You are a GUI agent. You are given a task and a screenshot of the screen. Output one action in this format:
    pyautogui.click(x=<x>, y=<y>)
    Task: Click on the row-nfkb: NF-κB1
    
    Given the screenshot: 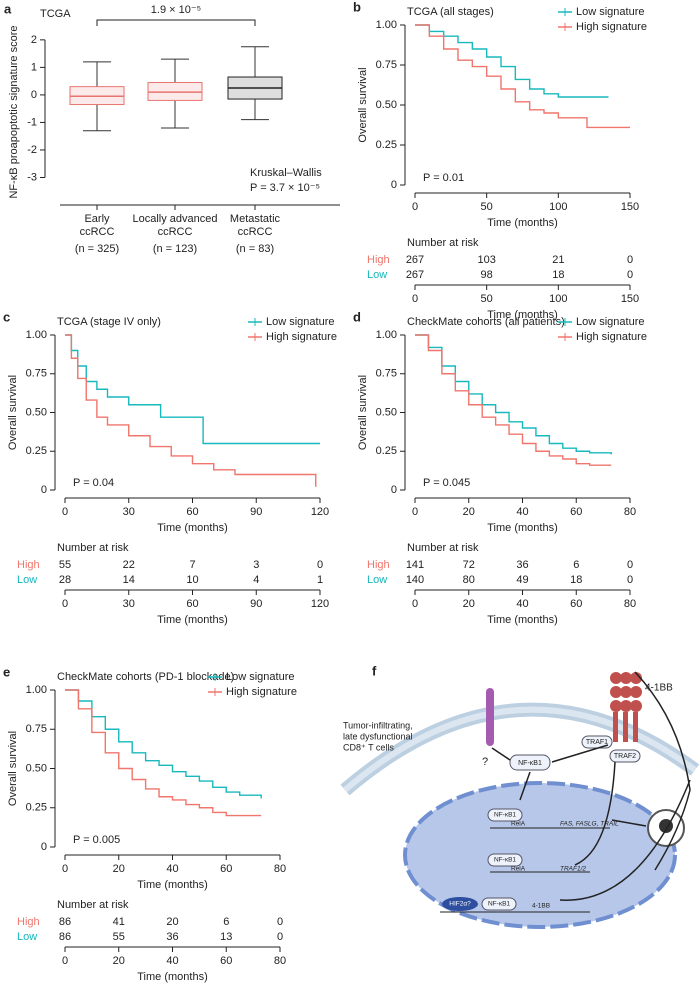 What is the action you would take?
    pyautogui.click(x=505, y=815)
    